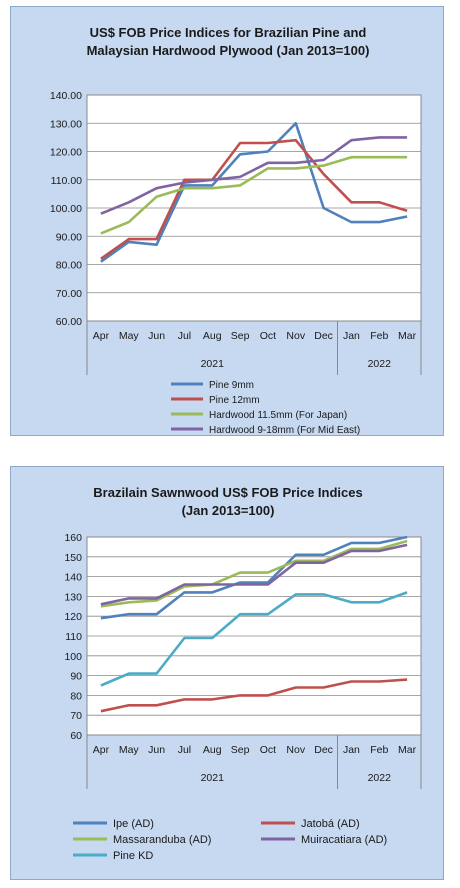 The width and height of the screenshot is (460, 888). I want to click on y-tick-label: 140.00, so click(66, 96).